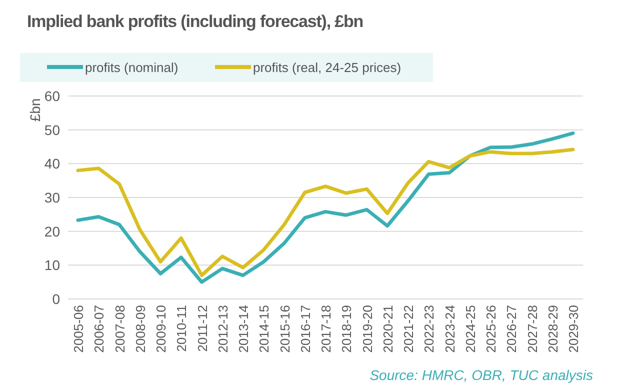 This screenshot has width=629, height=392. Describe the element at coordinates (243, 329) in the screenshot. I see `x-tick-label: 2013-14` at that location.